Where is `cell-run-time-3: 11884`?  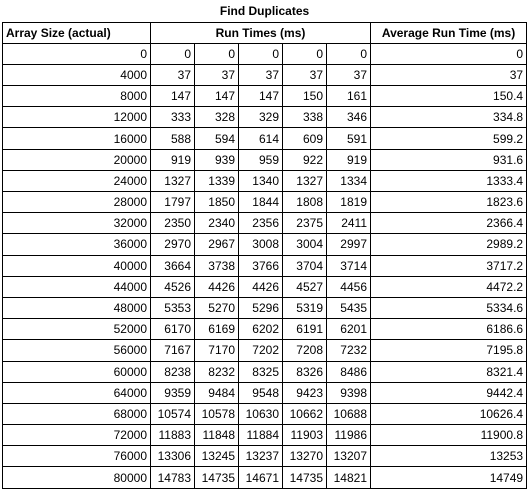
cell-run-time-3: 11884 is located at coordinates (260, 435).